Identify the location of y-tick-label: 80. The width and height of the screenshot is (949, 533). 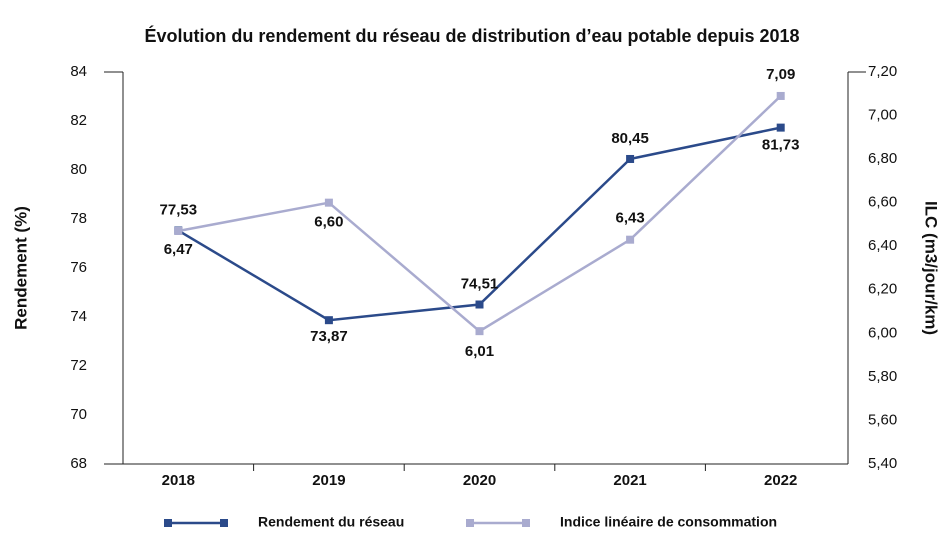
(78, 169).